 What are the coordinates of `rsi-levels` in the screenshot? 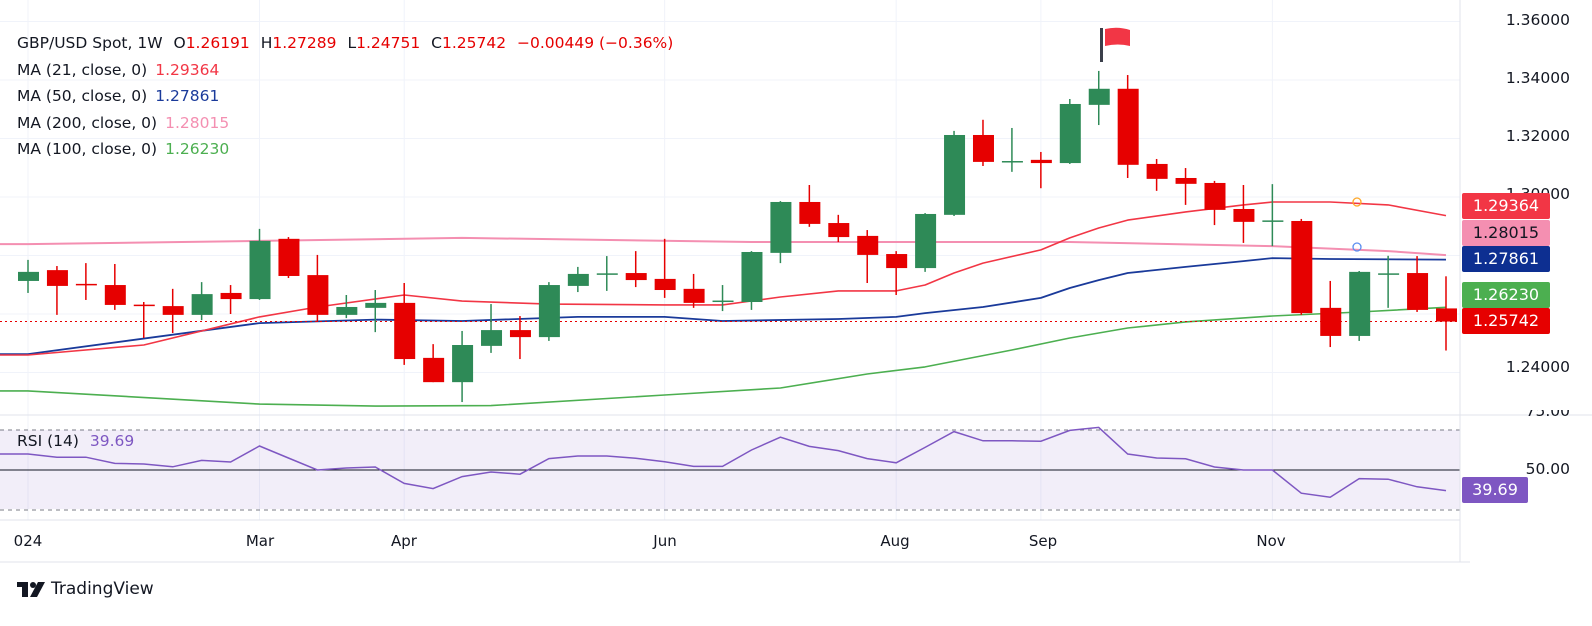 It's located at (730, 470).